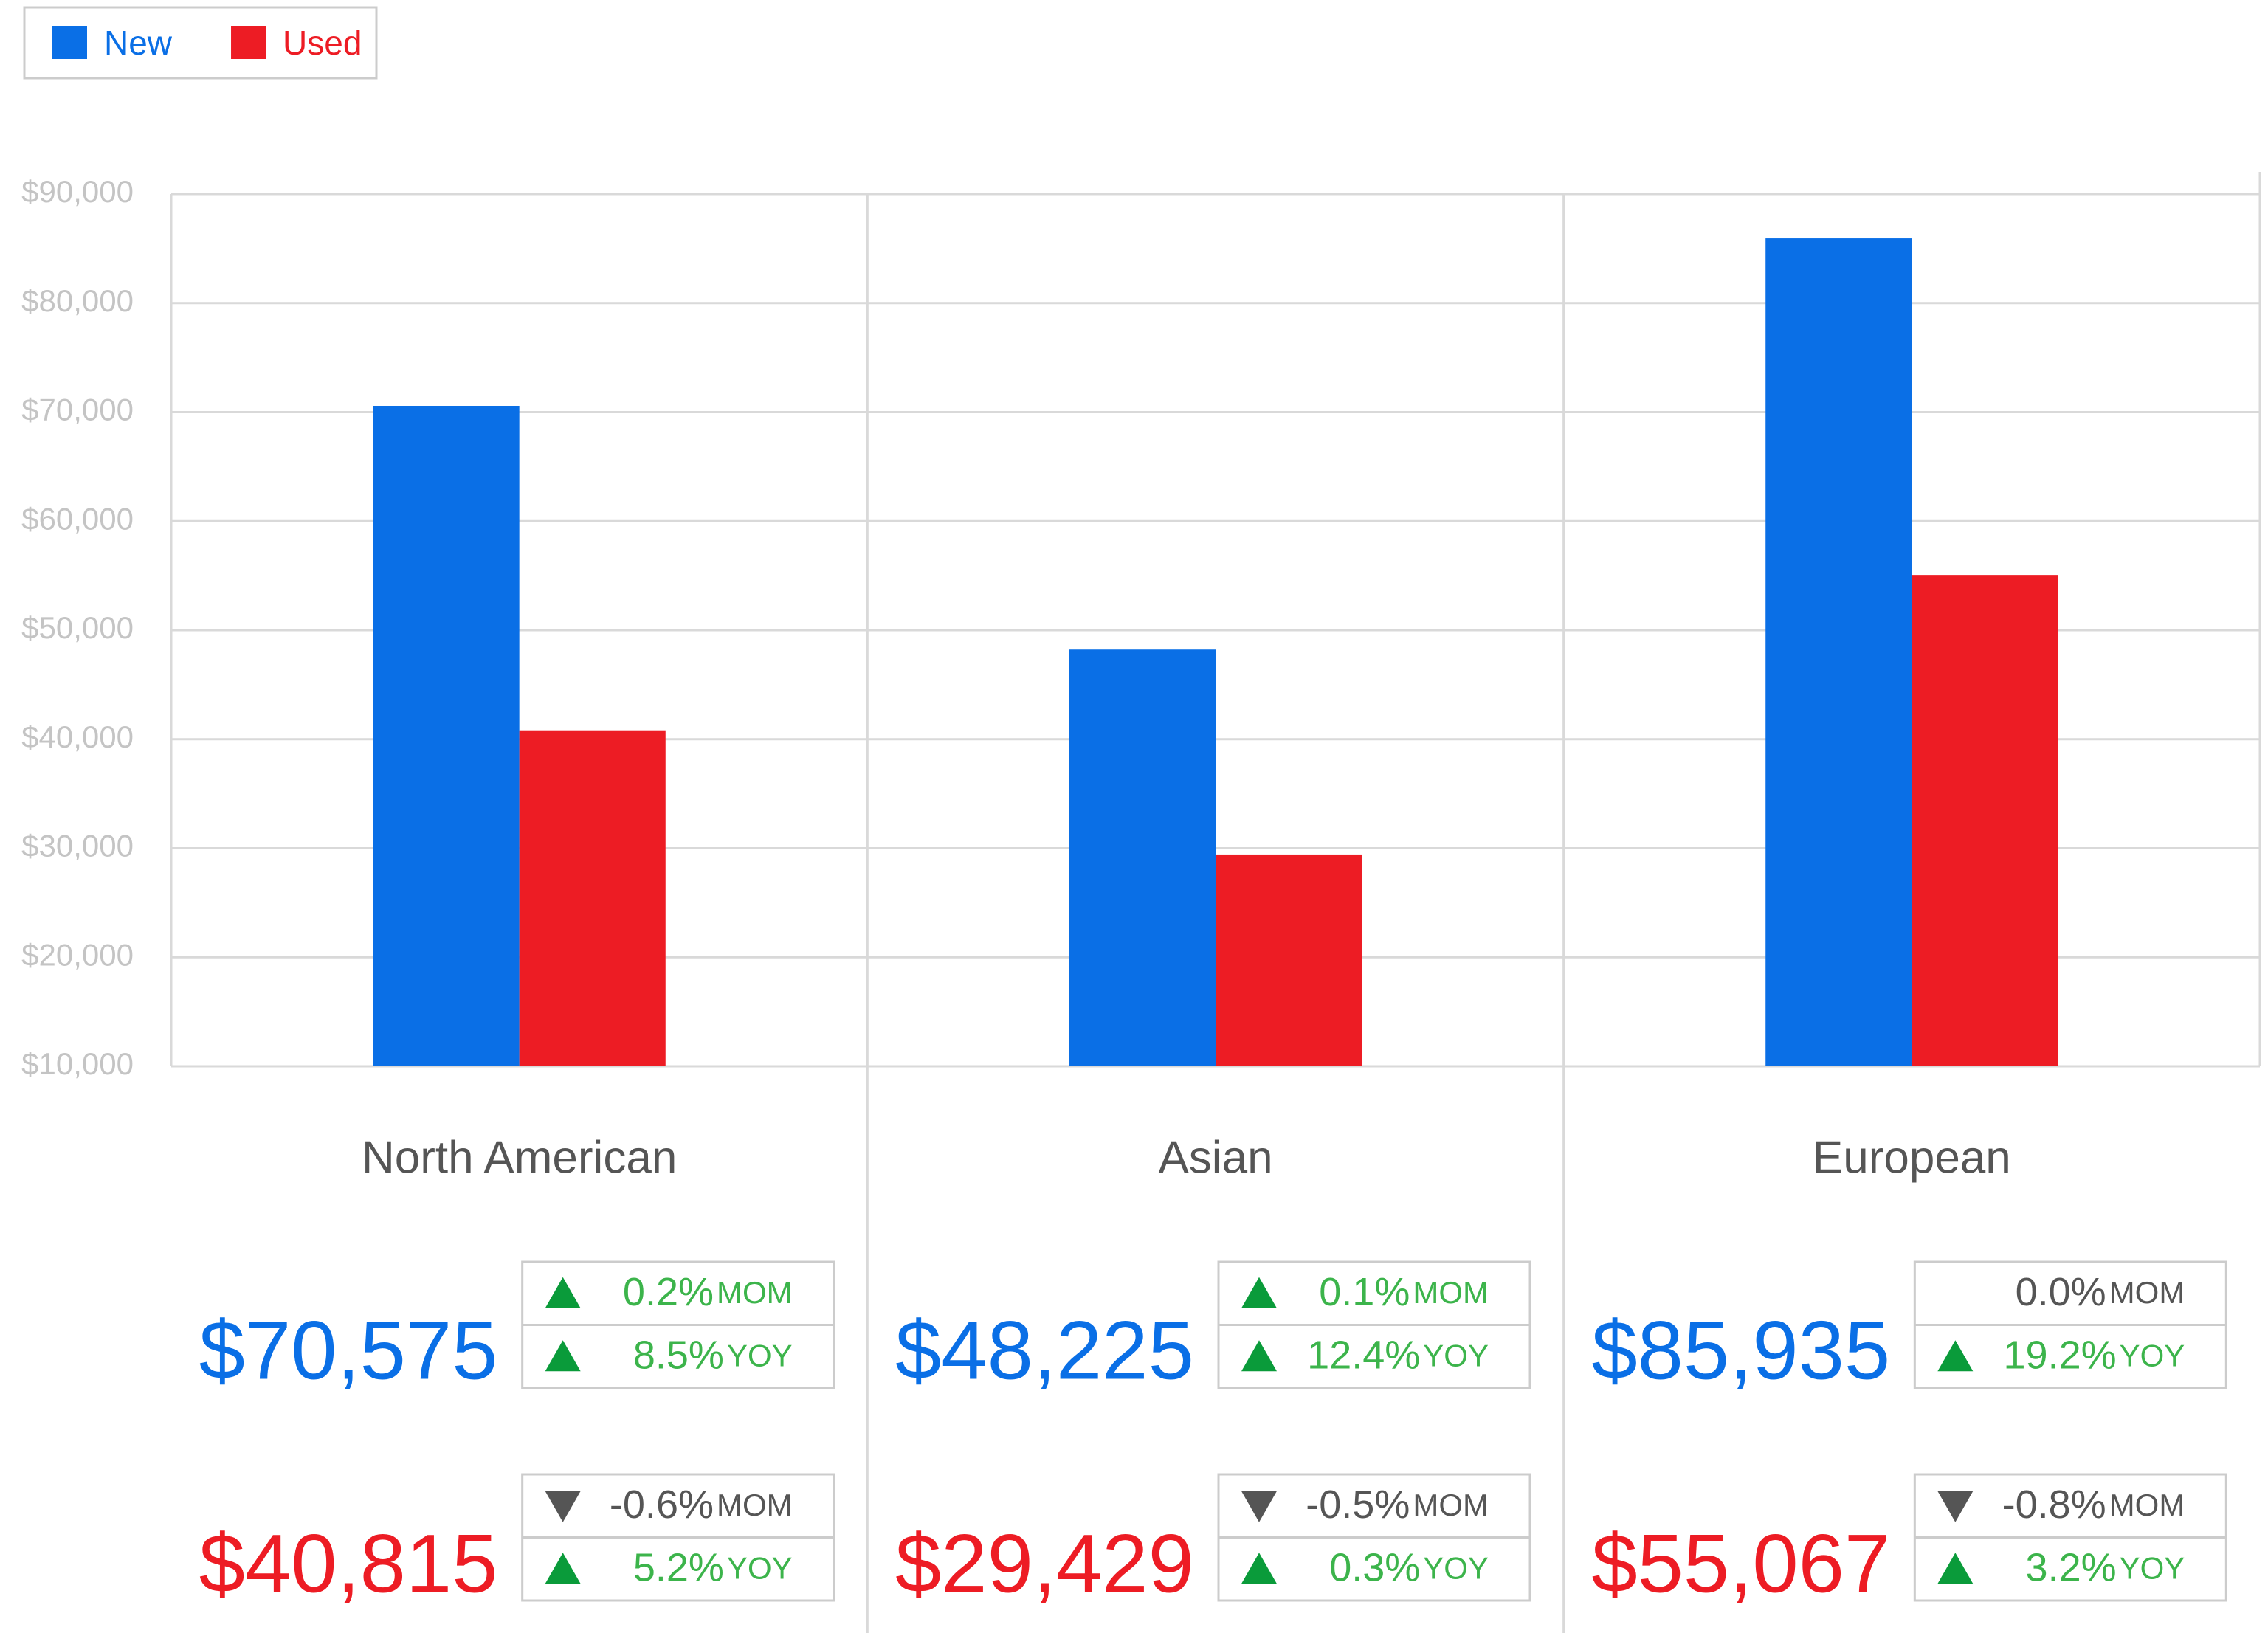 This screenshot has width=2268, height=1633. Describe the element at coordinates (78, 191) in the screenshot. I see `y-tick-label: $90,000` at that location.